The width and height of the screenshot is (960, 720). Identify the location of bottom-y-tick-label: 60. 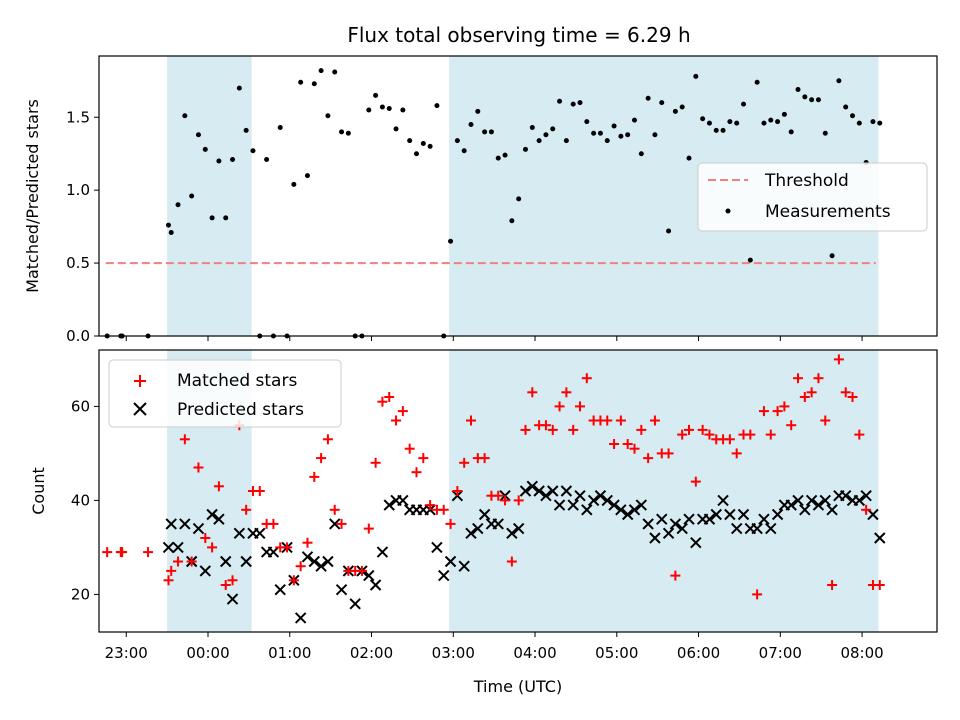
(80, 406).